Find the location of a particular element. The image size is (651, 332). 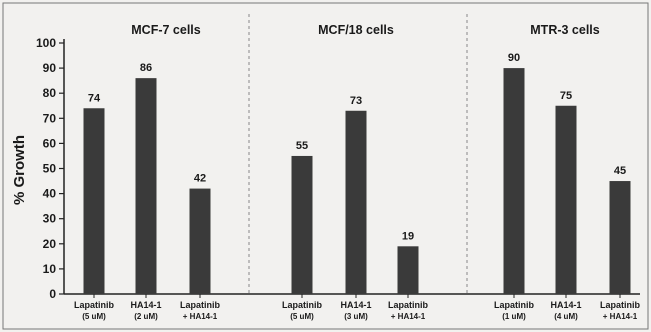

x-category-sublabel: (4 uM) is located at coordinates (566, 316).